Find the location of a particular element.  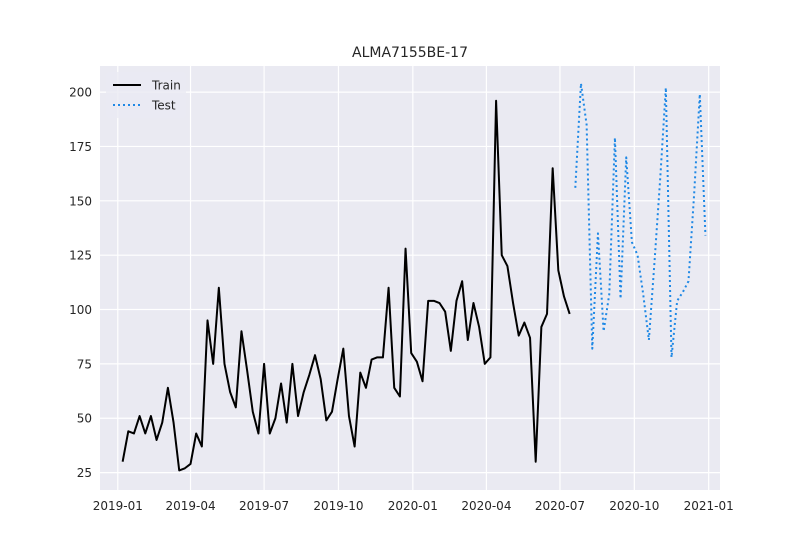

y-tick-label: 125 is located at coordinates (80, 256).